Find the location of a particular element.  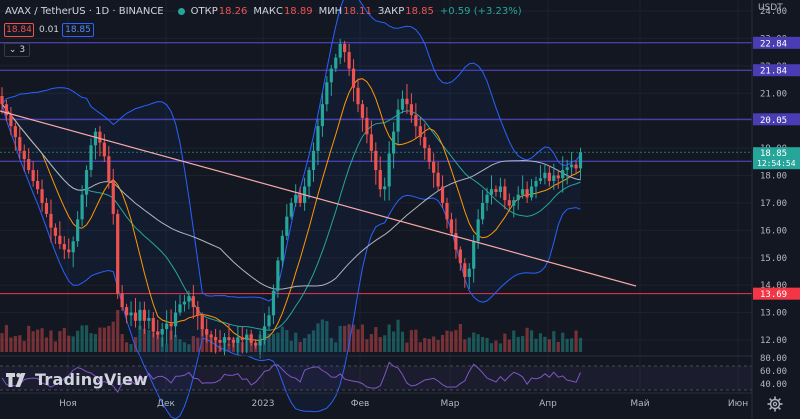

tradingview-logo-icon is located at coordinates (16, 379).